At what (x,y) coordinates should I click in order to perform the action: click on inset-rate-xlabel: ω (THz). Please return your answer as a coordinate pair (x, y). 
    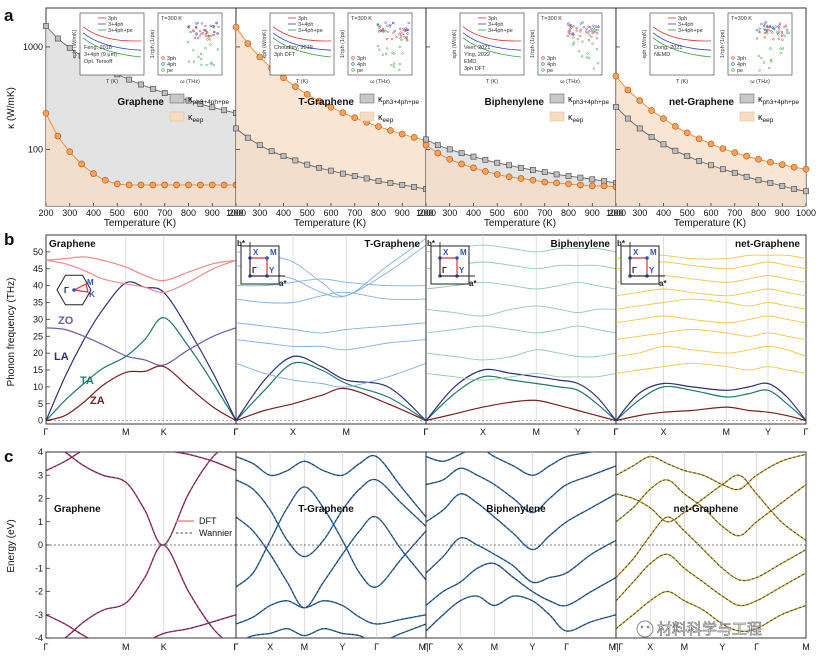
    Looking at the image, I should click on (570, 82).